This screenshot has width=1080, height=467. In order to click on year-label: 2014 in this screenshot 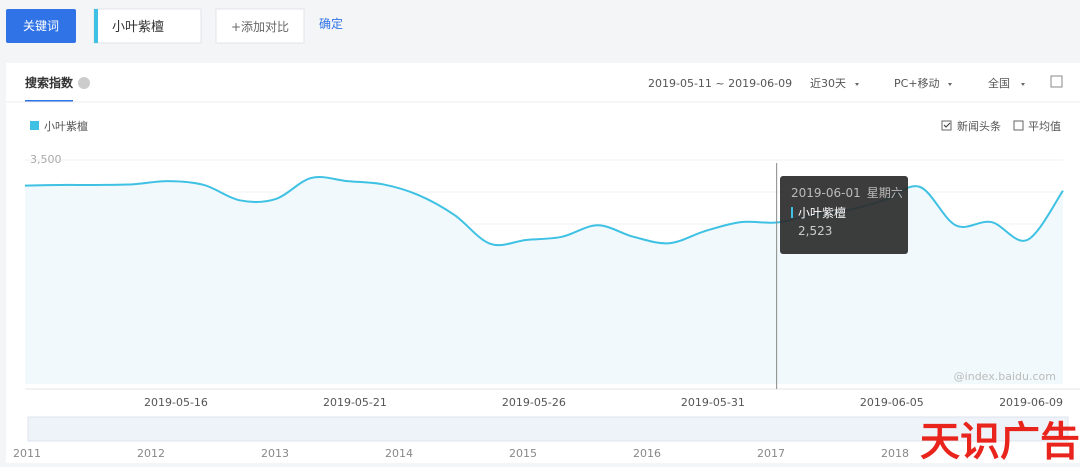, I will do `click(399, 453)`.